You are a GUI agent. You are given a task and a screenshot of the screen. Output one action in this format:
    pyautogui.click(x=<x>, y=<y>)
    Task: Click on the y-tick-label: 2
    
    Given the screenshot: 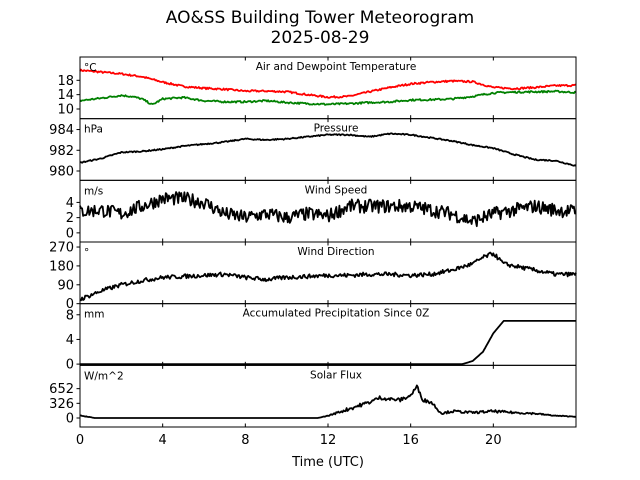 What is the action you would take?
    pyautogui.click(x=70, y=218)
    